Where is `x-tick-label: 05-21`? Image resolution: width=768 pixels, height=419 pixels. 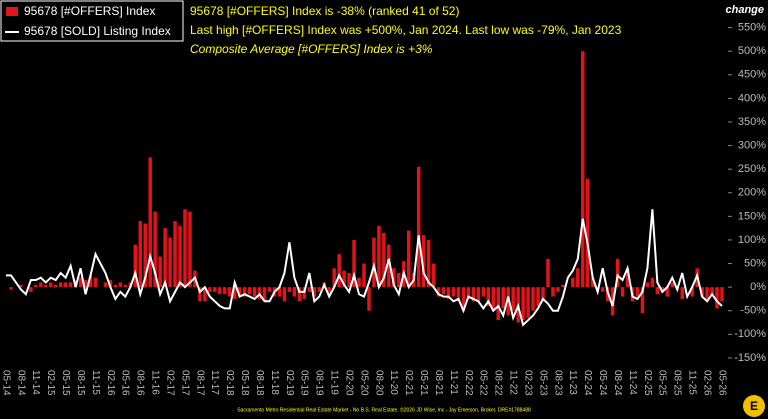
x-tick-label: 05-21 is located at coordinates (423, 383).